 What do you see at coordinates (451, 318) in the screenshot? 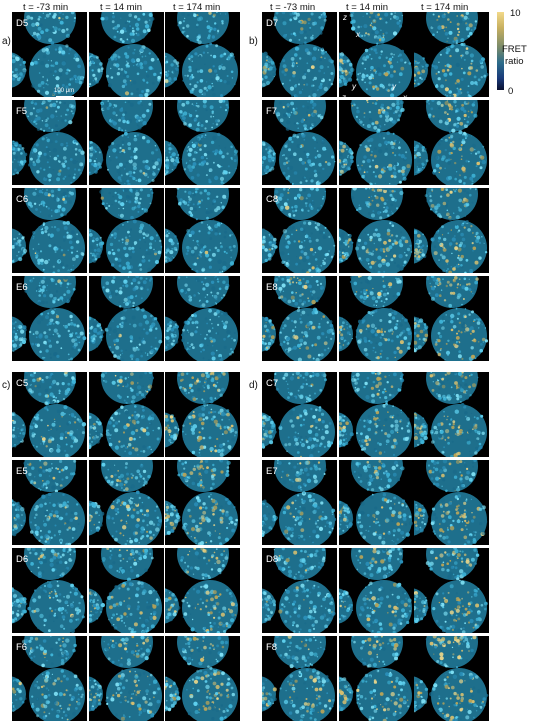
I see `micrograph-E8-t2` at bounding box center [451, 318].